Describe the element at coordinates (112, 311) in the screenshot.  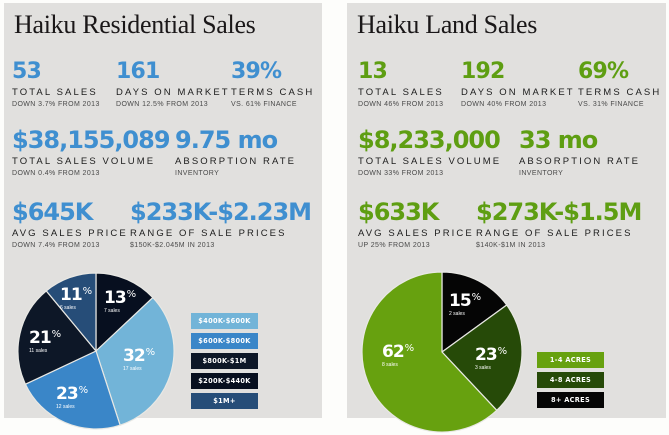
I see `svg-text: 7 sales` at that location.